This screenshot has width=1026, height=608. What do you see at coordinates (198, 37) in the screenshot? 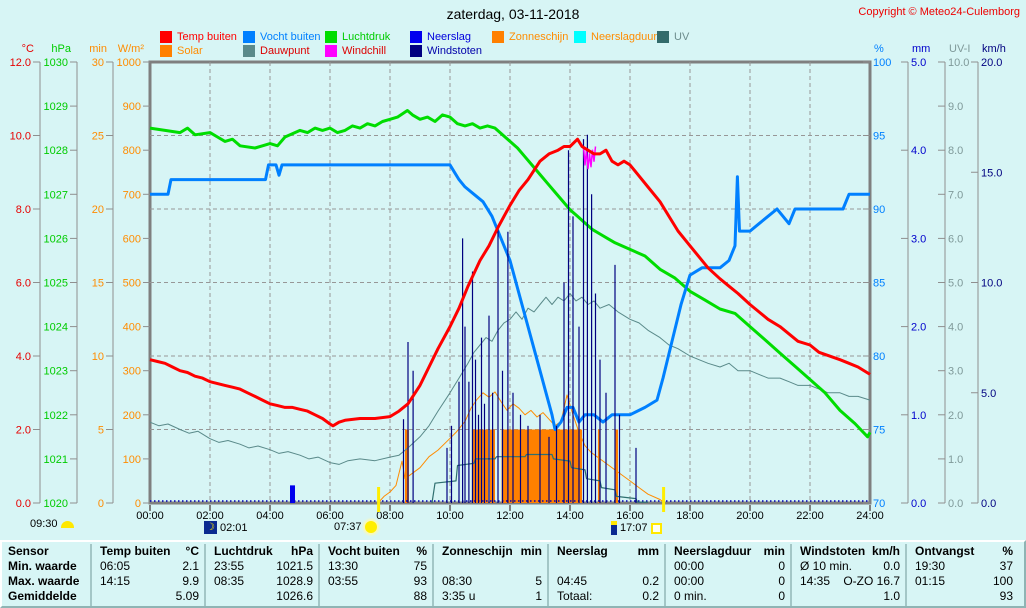
I see `legend-item: Temp buiten` at bounding box center [198, 37].